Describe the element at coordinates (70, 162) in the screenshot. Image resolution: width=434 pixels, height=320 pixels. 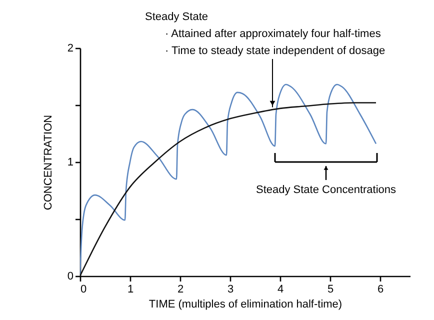
I see `y-tick-label: 1` at that location.